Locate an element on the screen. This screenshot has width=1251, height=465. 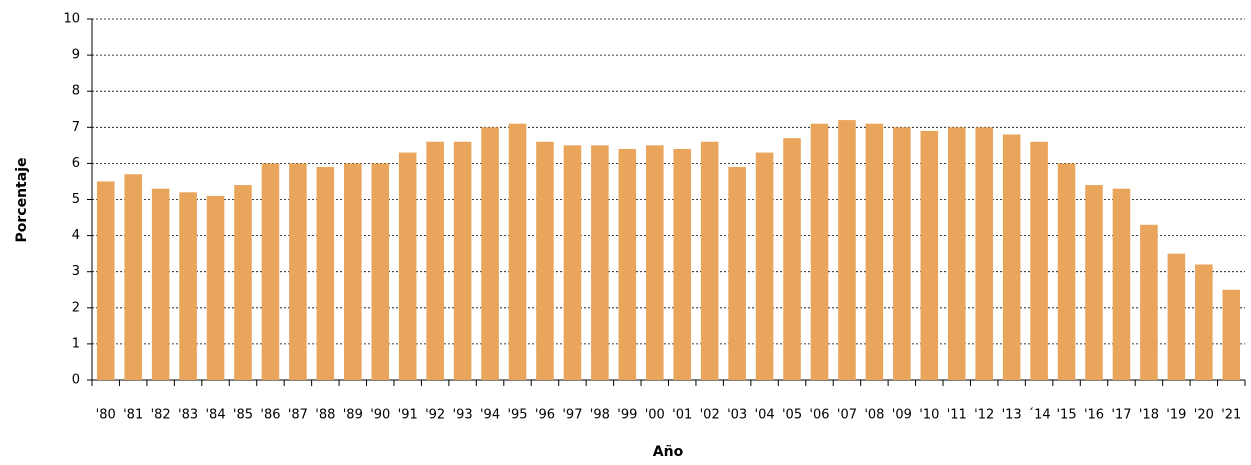
y-tick-label: 4 is located at coordinates (76, 235).